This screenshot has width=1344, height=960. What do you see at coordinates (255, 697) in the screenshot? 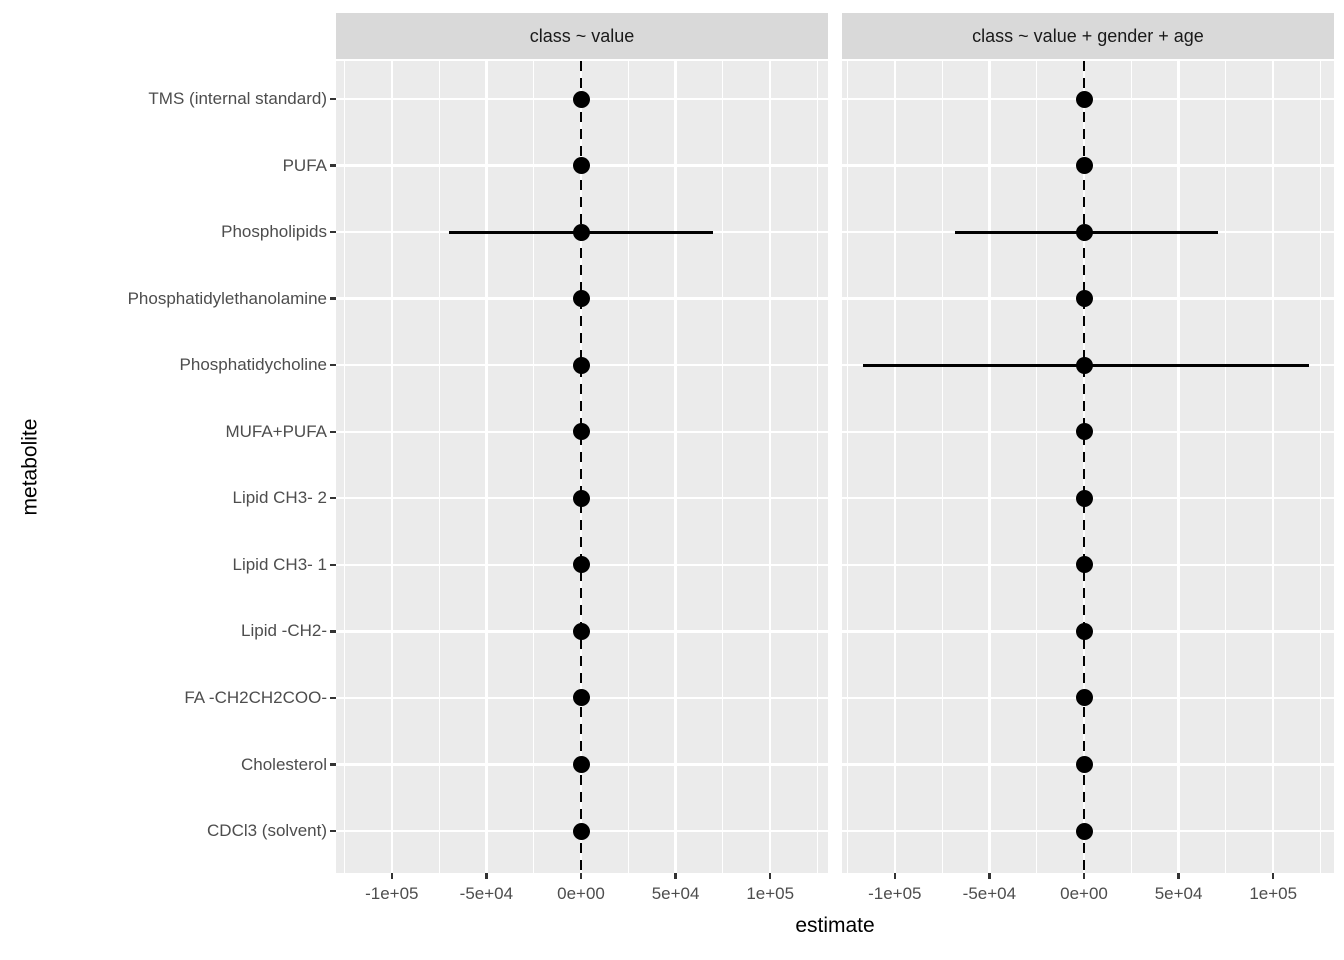
I see `y-axis-label: FA -CH2CH2COO-` at bounding box center [255, 697].